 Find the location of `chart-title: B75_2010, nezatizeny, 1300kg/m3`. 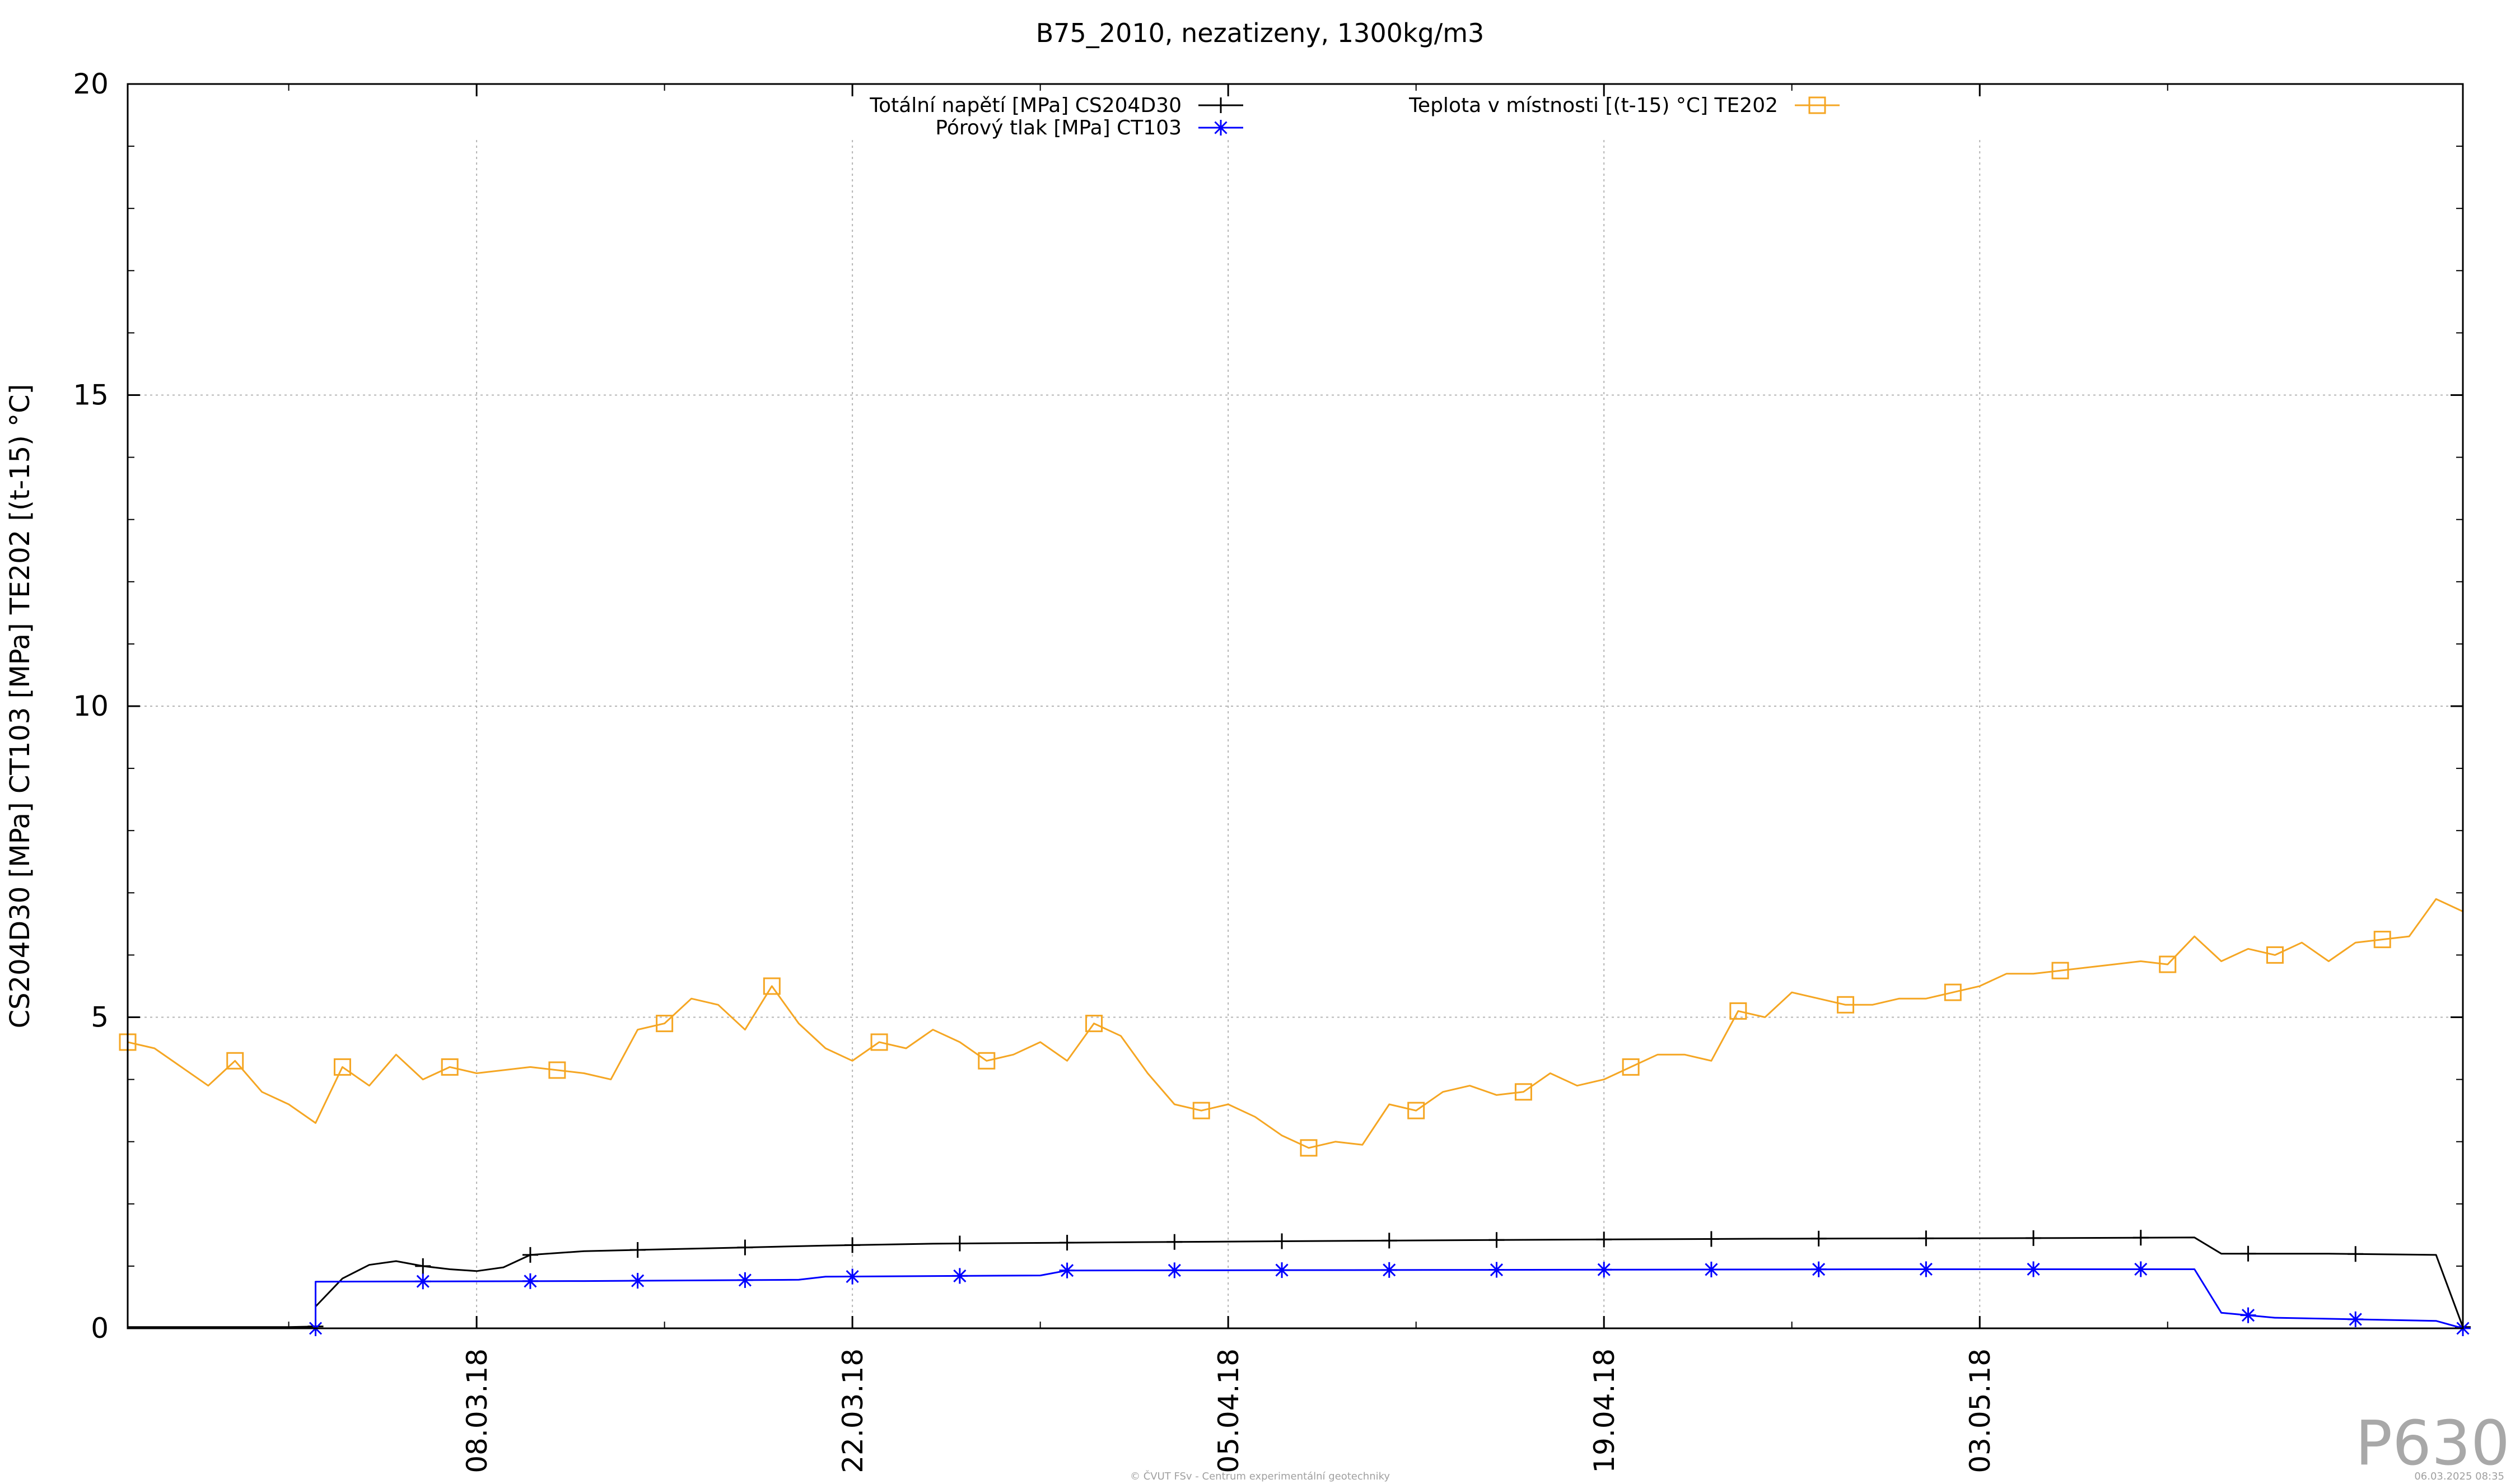

chart-title: B75_2010, nezatizeny, 1300kg/m3 is located at coordinates (1261, 33).